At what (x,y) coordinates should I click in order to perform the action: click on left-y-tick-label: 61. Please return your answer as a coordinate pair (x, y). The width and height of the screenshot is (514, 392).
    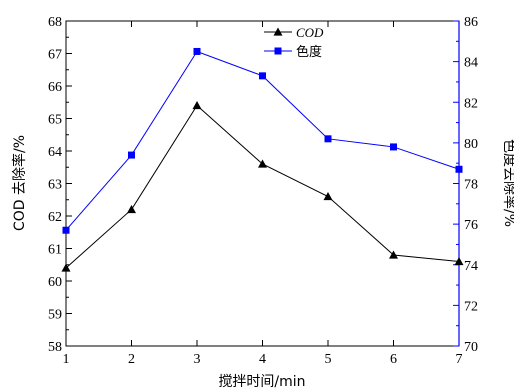
    Looking at the image, I should click on (55, 250).